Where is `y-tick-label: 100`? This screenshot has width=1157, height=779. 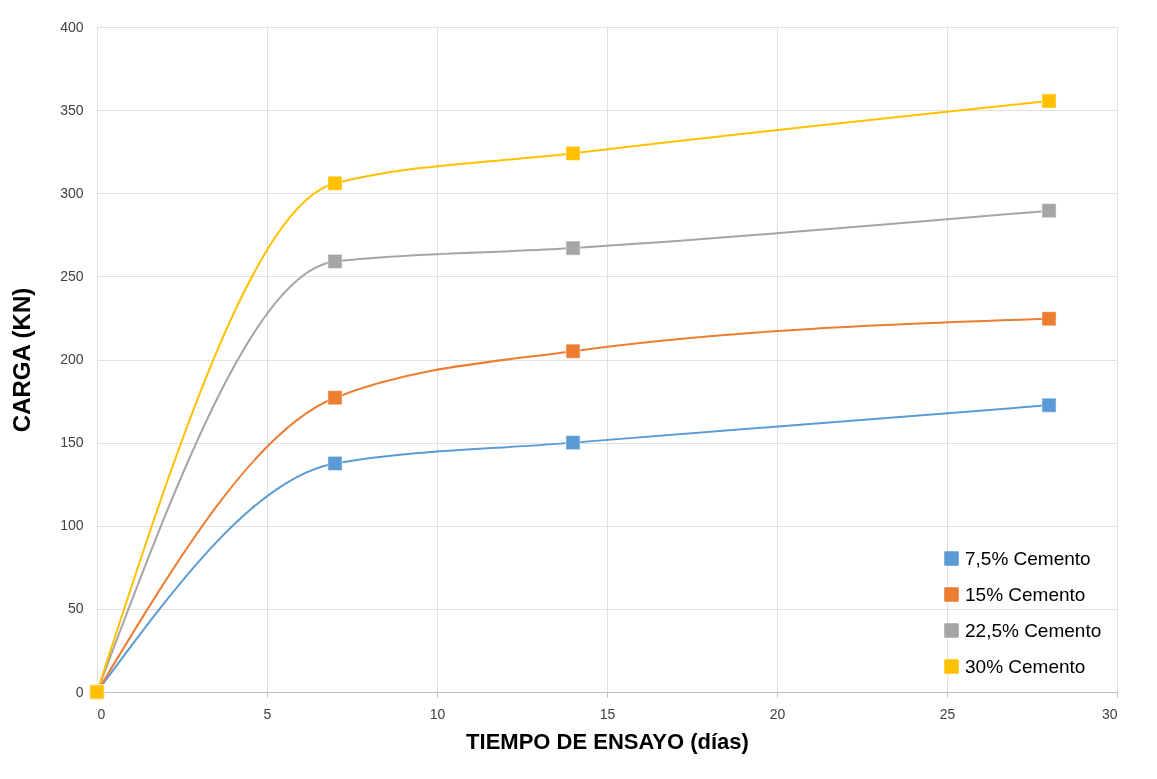
y-tick-label: 100 is located at coordinates (72, 525).